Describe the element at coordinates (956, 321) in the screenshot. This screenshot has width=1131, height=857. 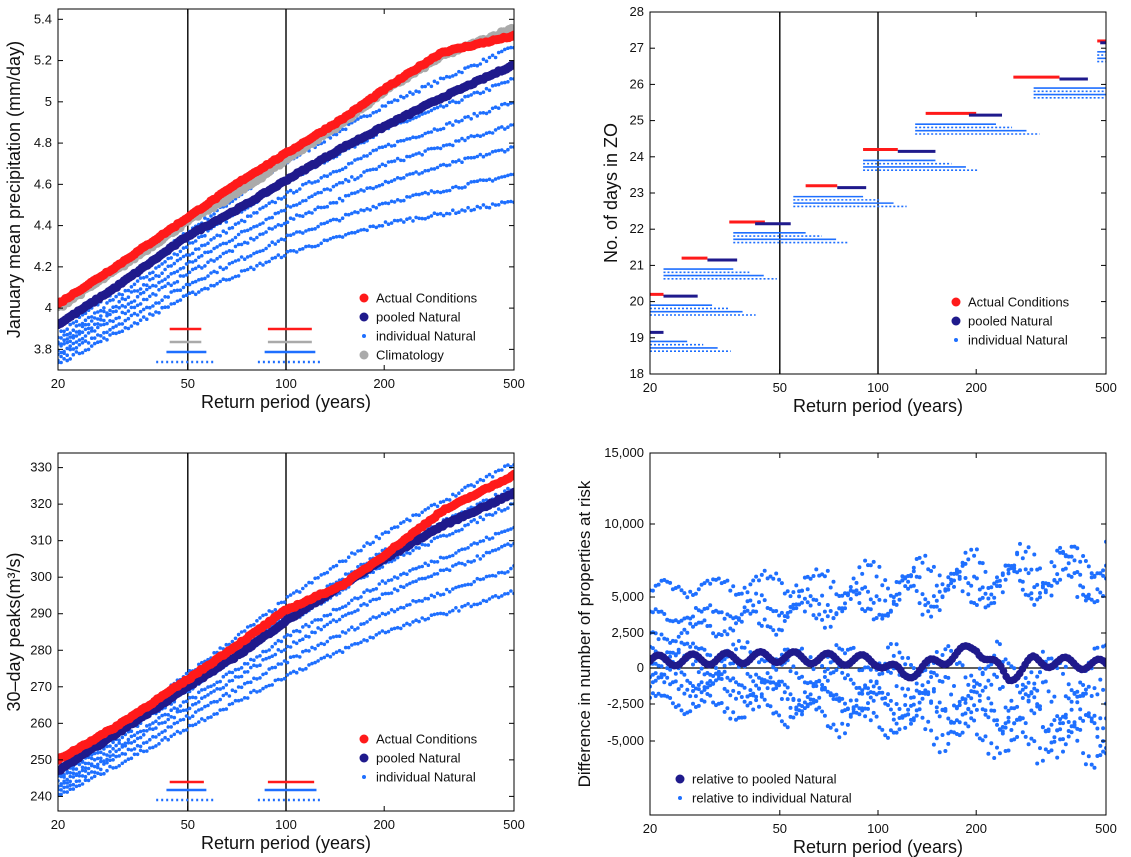
I see `legend-marker` at that location.